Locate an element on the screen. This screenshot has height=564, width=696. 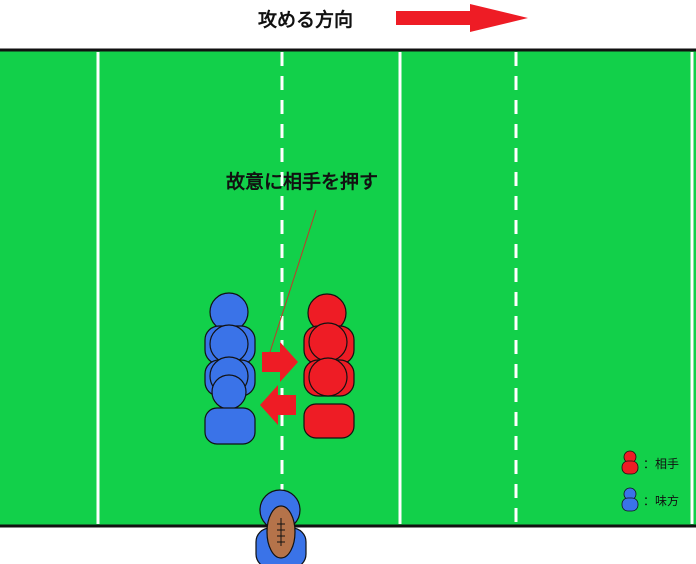
teammate-player is located at coordinates (229, 392).